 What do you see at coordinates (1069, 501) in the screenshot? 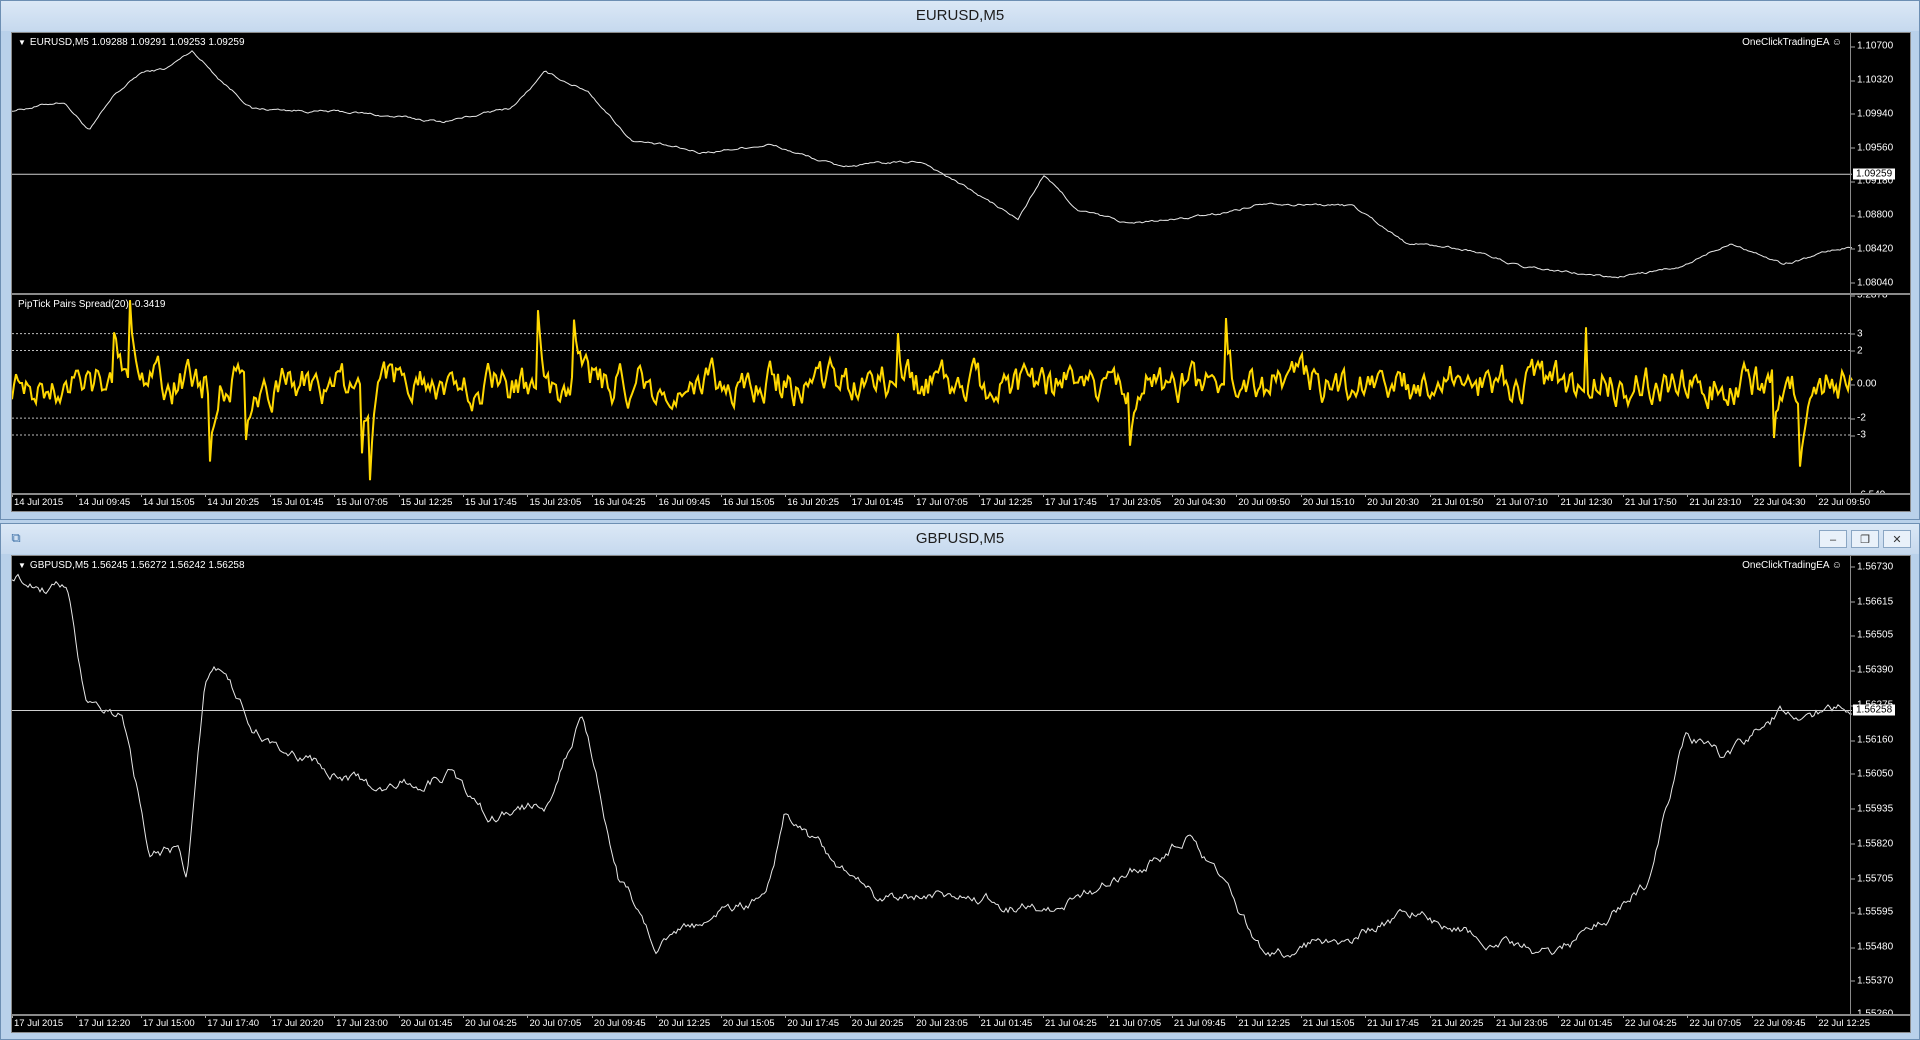
I see `time-axis-label: 17 Jul 17:45` at bounding box center [1069, 501].